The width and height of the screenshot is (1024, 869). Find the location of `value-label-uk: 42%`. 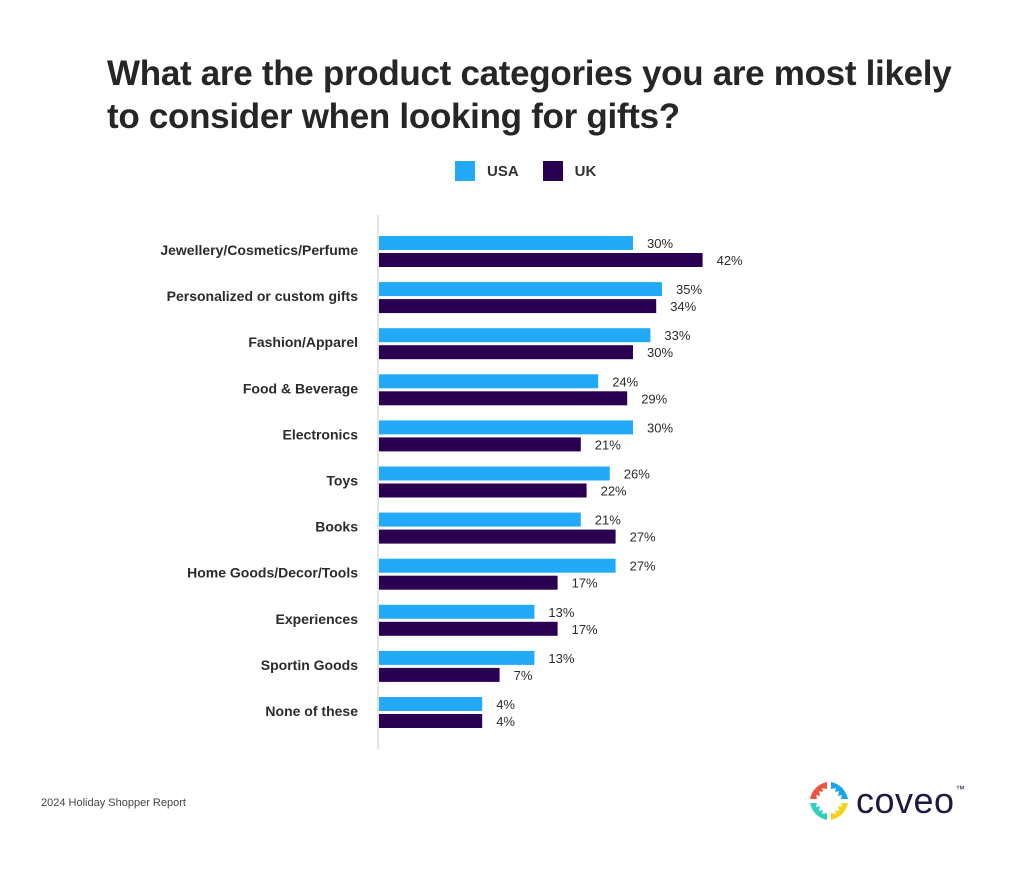

value-label-uk: 42% is located at coordinates (730, 260).